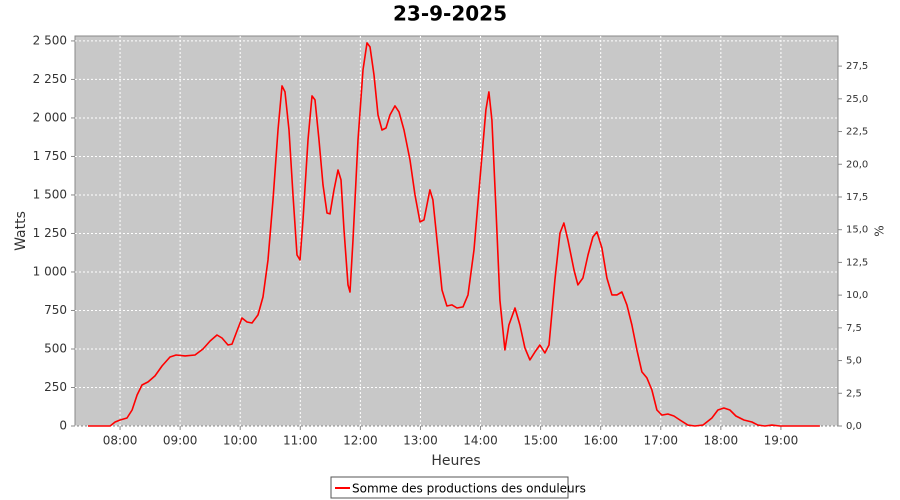 The image size is (900, 500). Describe the element at coordinates (360, 441) in the screenshot. I see `x-tick-label: 12:00` at that location.